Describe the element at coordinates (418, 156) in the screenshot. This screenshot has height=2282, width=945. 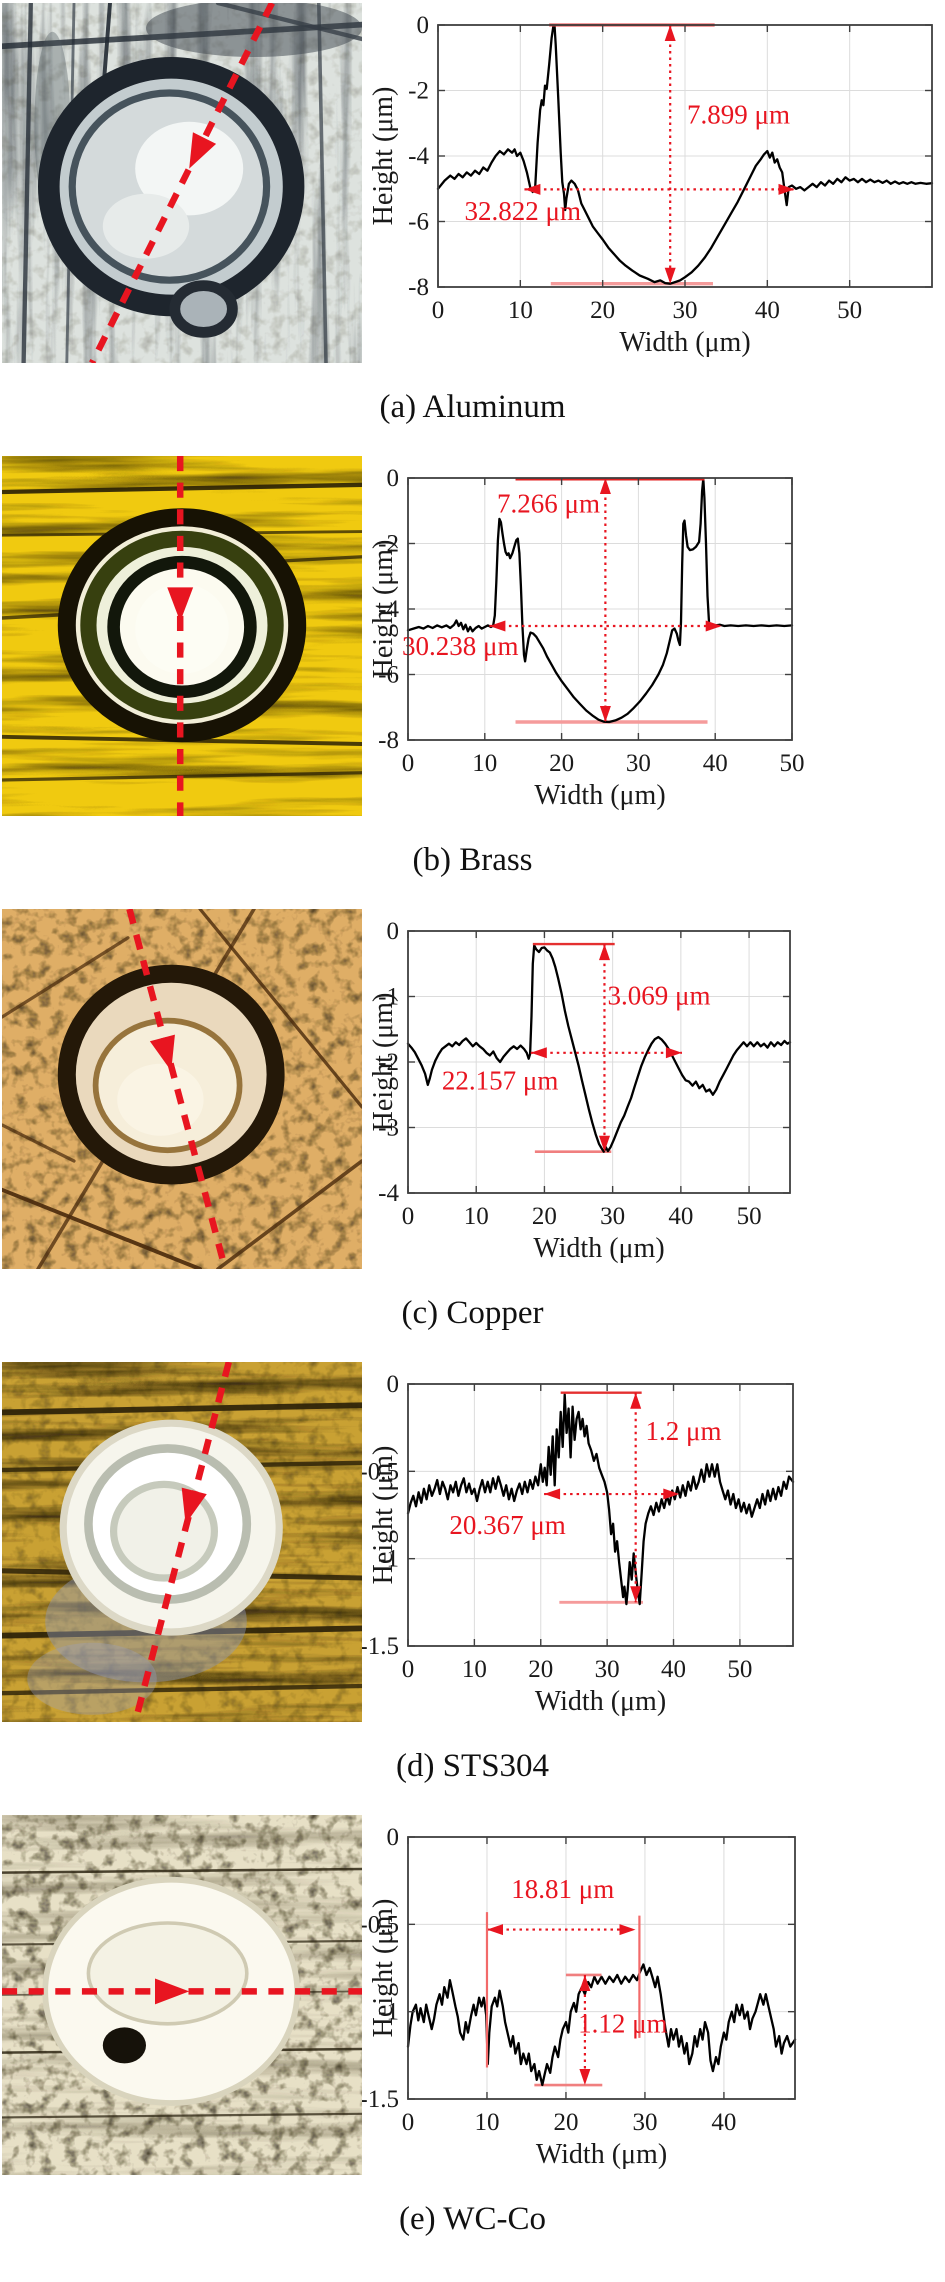
I see `y-tick-label: -4` at that location.